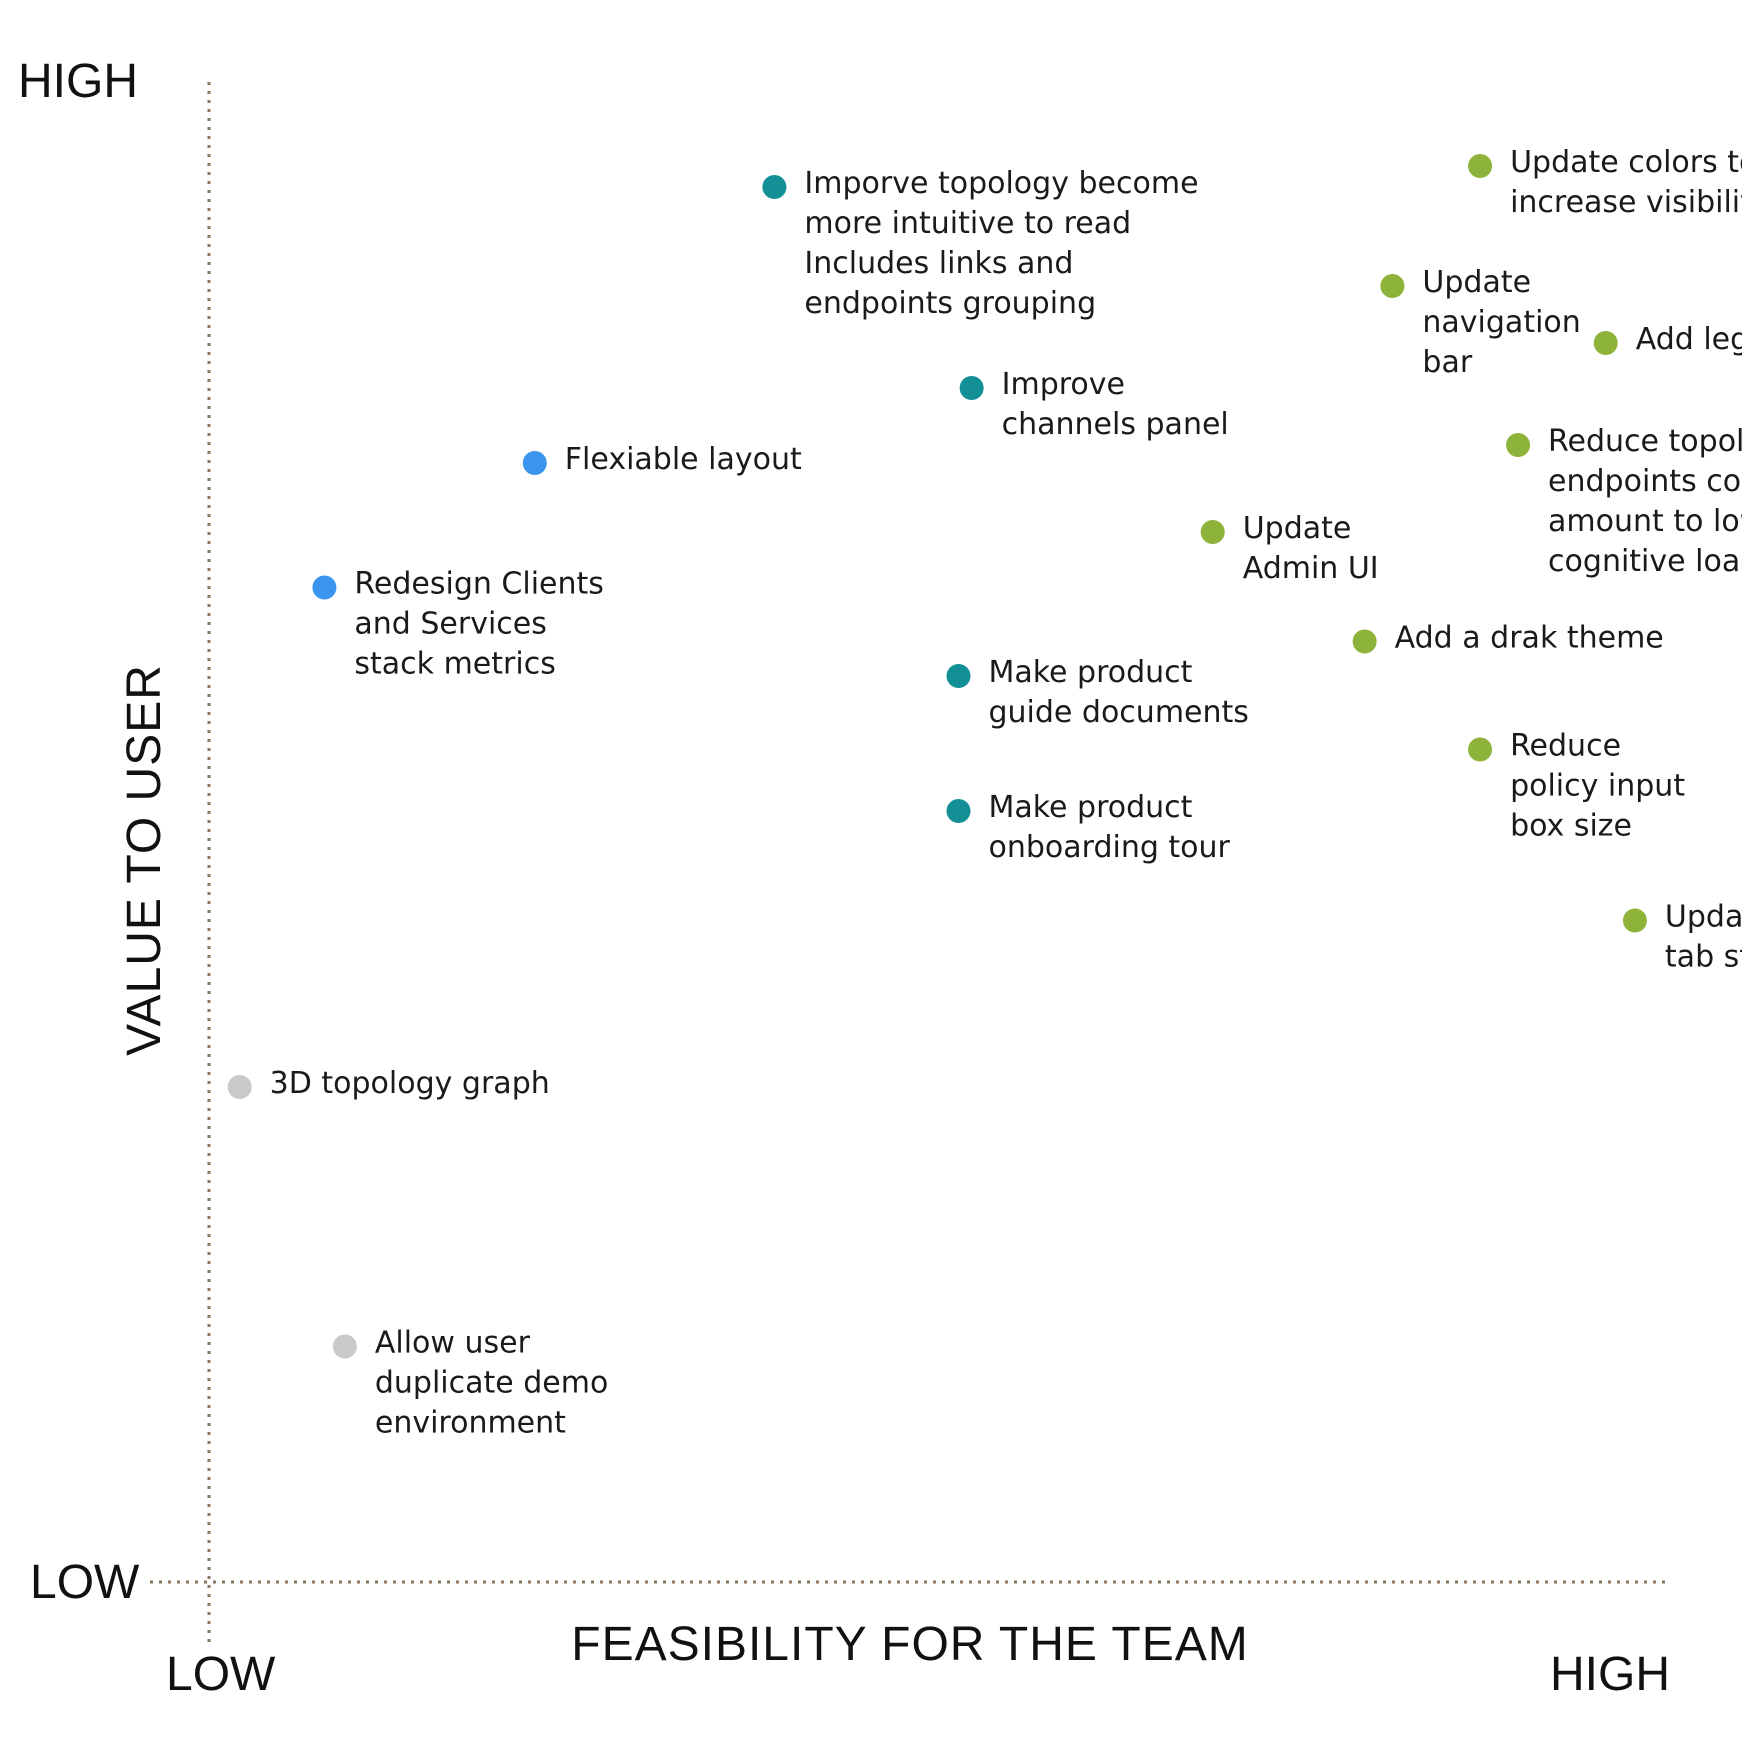 Image resolution: width=1742 pixels, height=1744 pixels. Describe the element at coordinates (85, 1582) in the screenshot. I see `y-axis-low-label: LOW` at that location.